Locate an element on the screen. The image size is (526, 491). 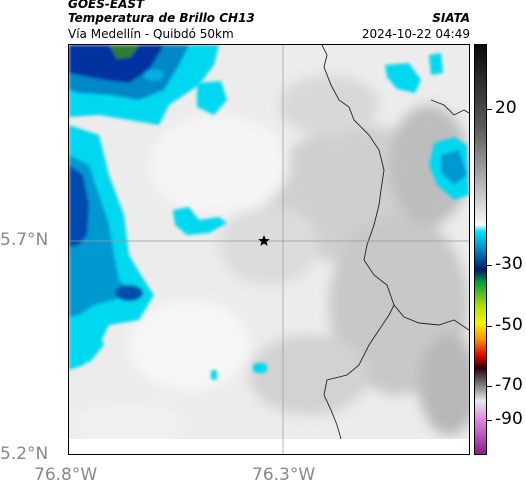
colorbar-gradient is located at coordinates (480, 249).